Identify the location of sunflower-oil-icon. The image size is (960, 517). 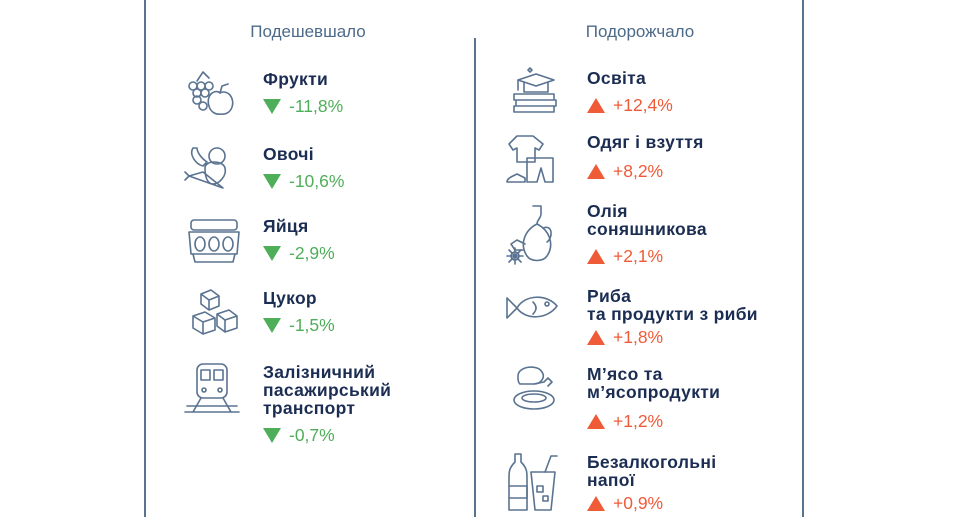
(532, 235).